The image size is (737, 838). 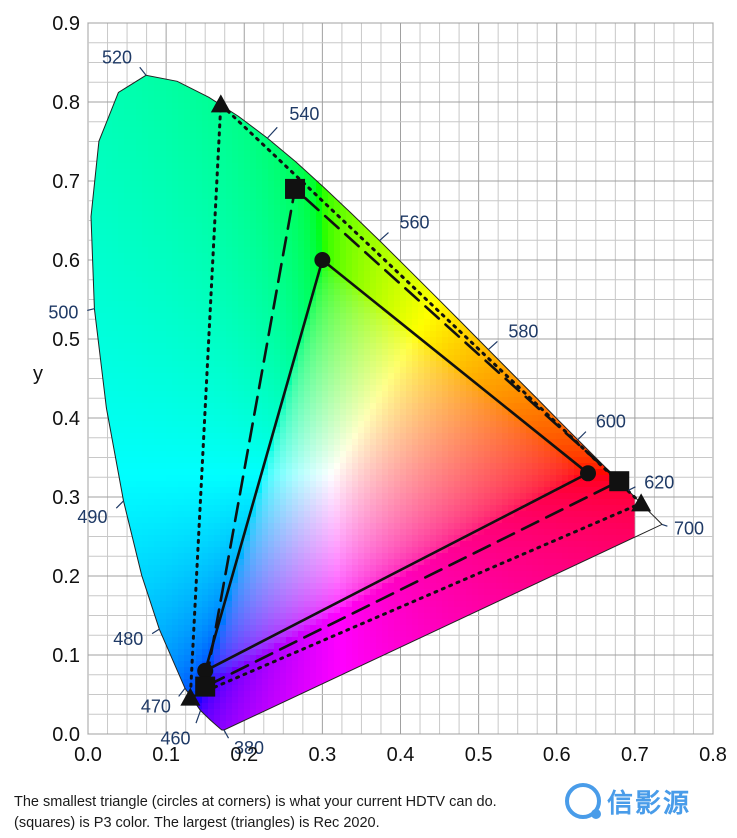 I want to click on x-tick-label: 0.4, so click(x=401, y=755).